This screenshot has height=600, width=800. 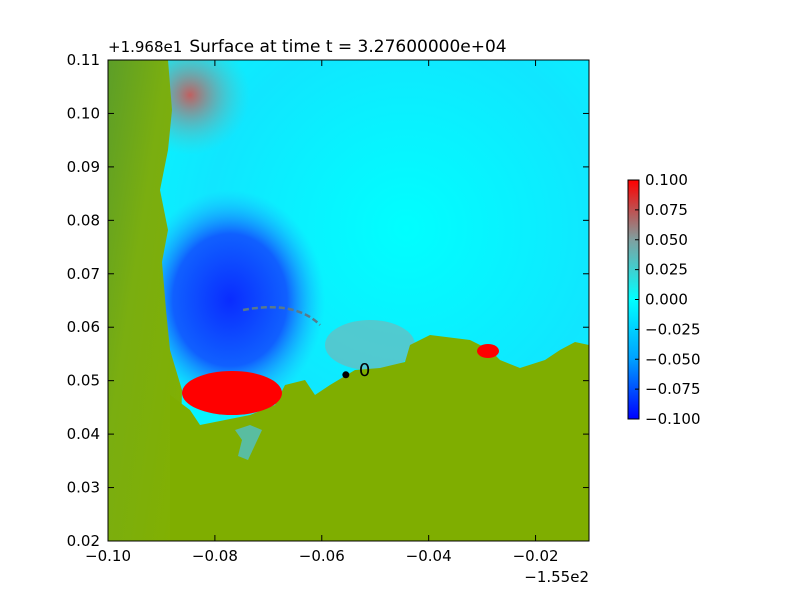 I want to click on colorbar-tick-label: 0.000, so click(x=666, y=300).